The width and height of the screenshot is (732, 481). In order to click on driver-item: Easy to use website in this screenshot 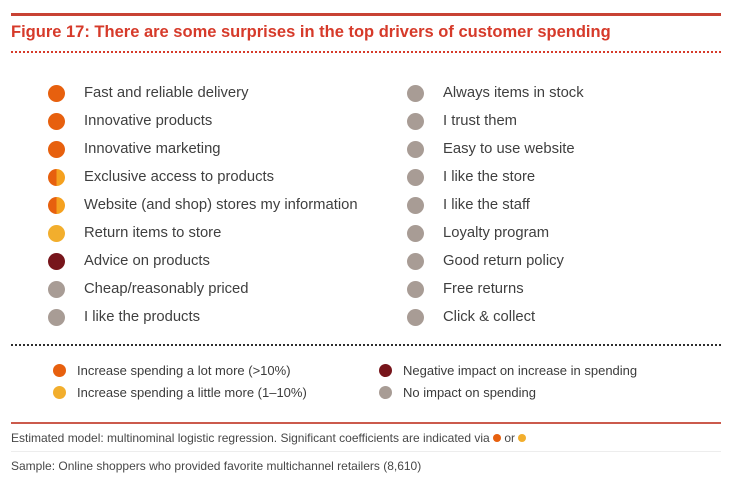, I will do `click(564, 149)`.